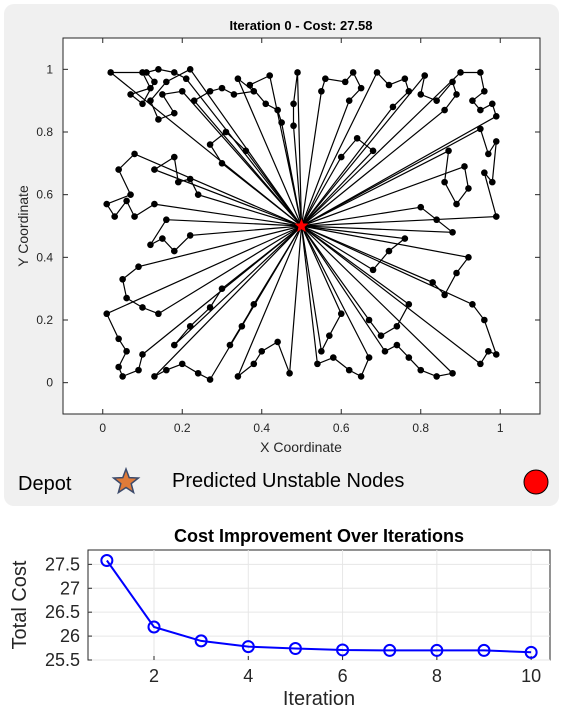 The width and height of the screenshot is (567, 720). I want to click on cost-plot-grid, so click(319, 605).